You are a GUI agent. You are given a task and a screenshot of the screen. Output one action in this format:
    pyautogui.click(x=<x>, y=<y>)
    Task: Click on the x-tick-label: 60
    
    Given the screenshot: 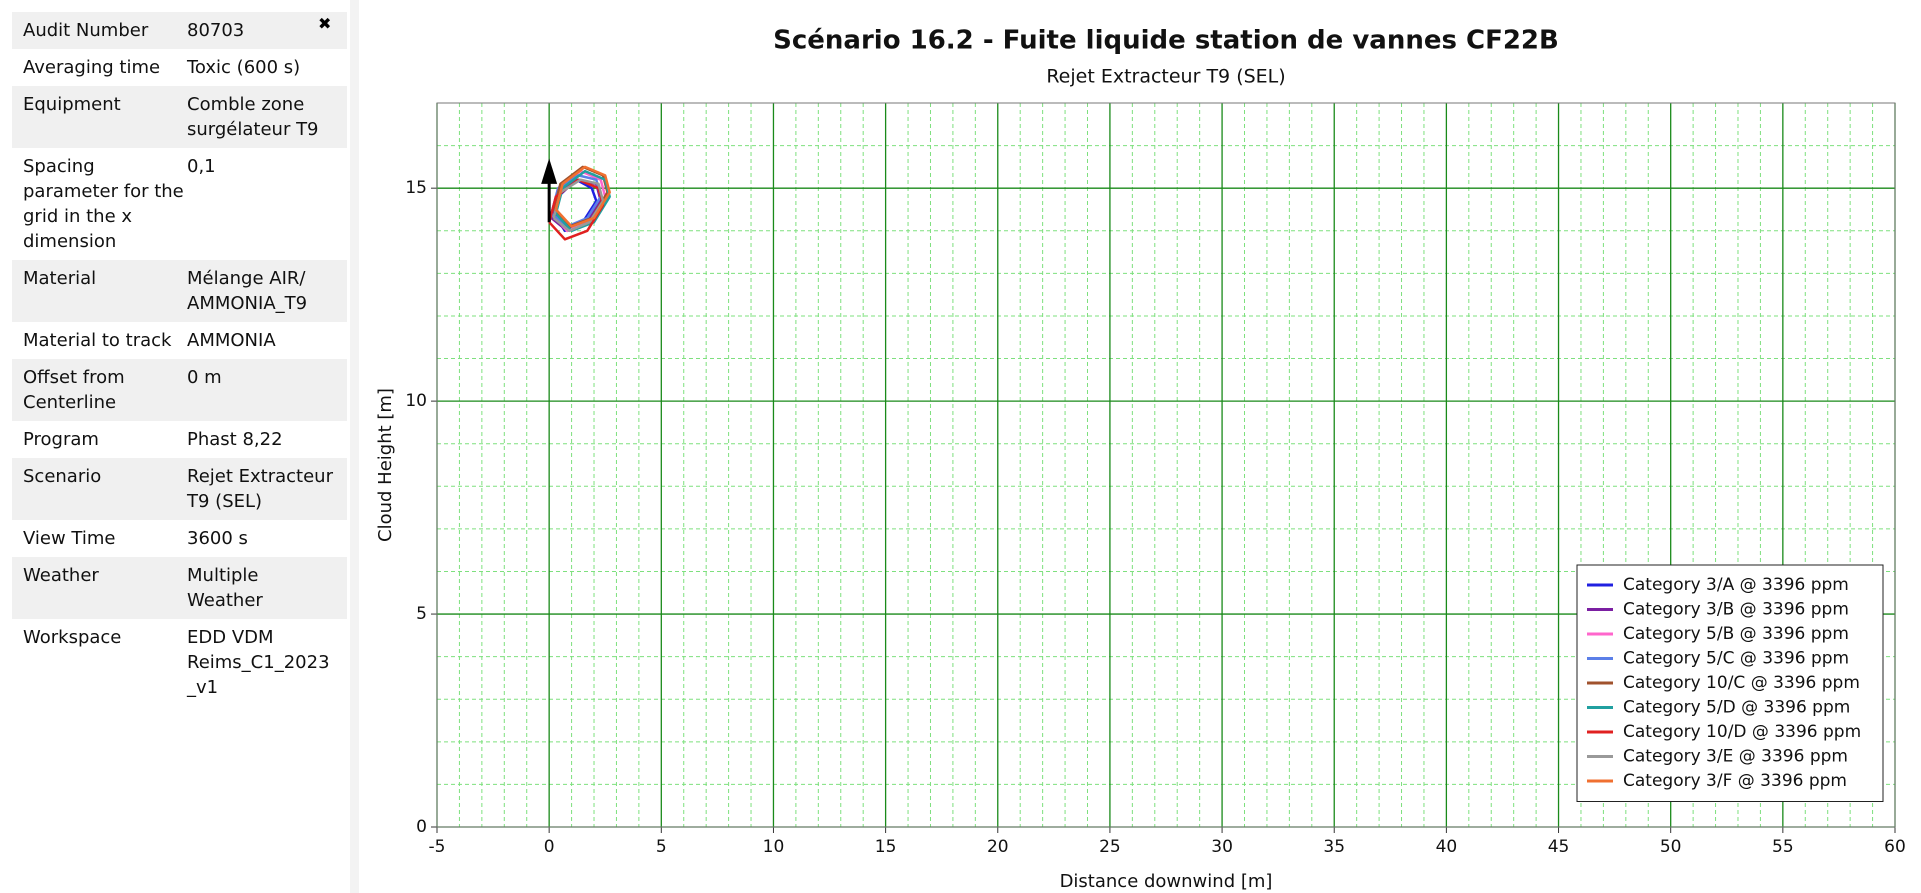 What is the action you would take?
    pyautogui.click(x=1895, y=847)
    